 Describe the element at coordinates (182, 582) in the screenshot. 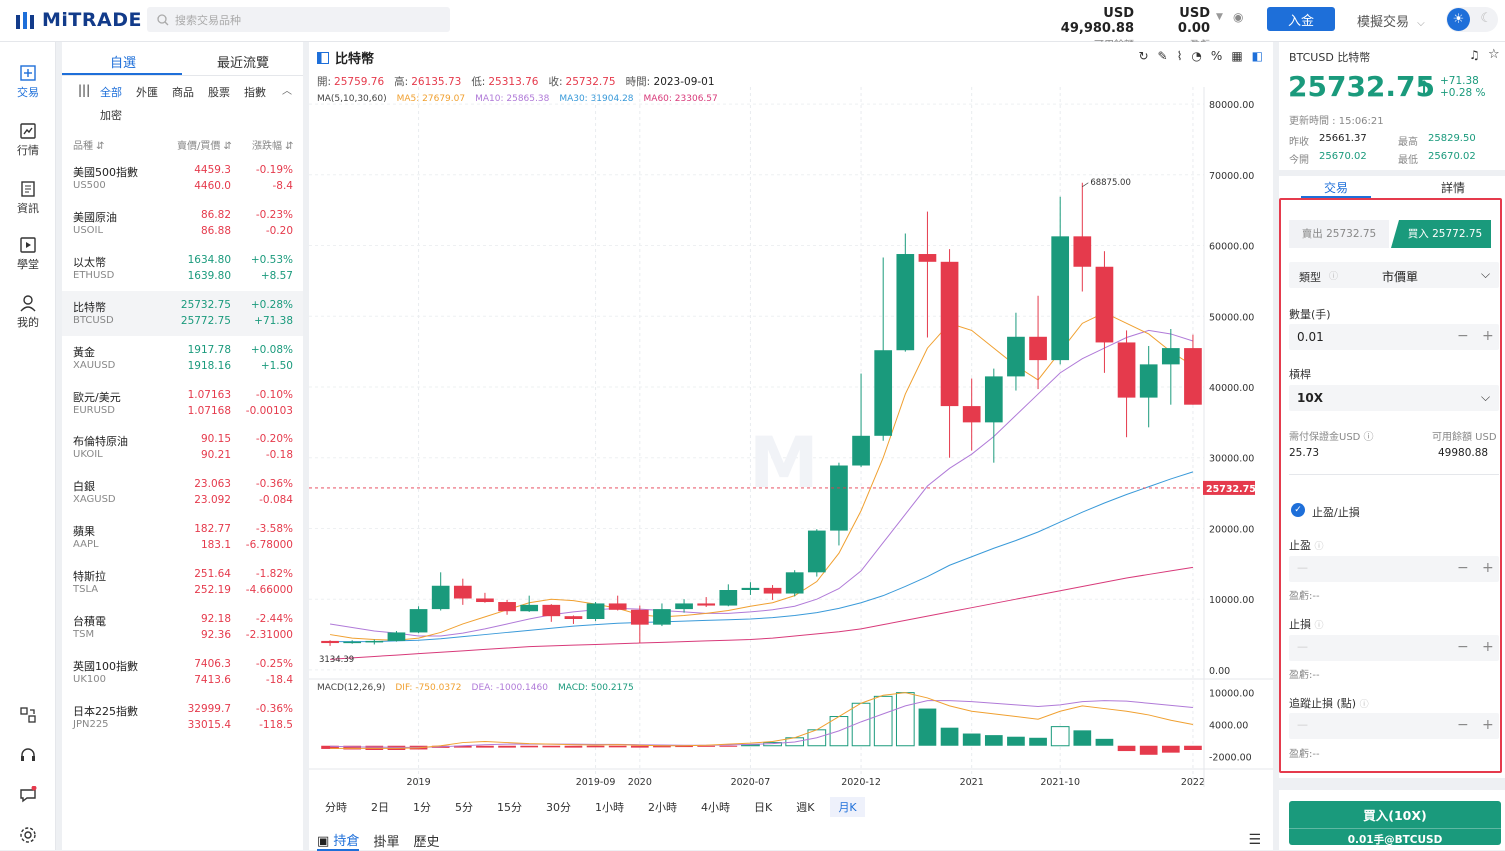

I see `watchlist-row: 特斯拉 TSLA 251.64 252.19 -1.82% -4.66000` at that location.